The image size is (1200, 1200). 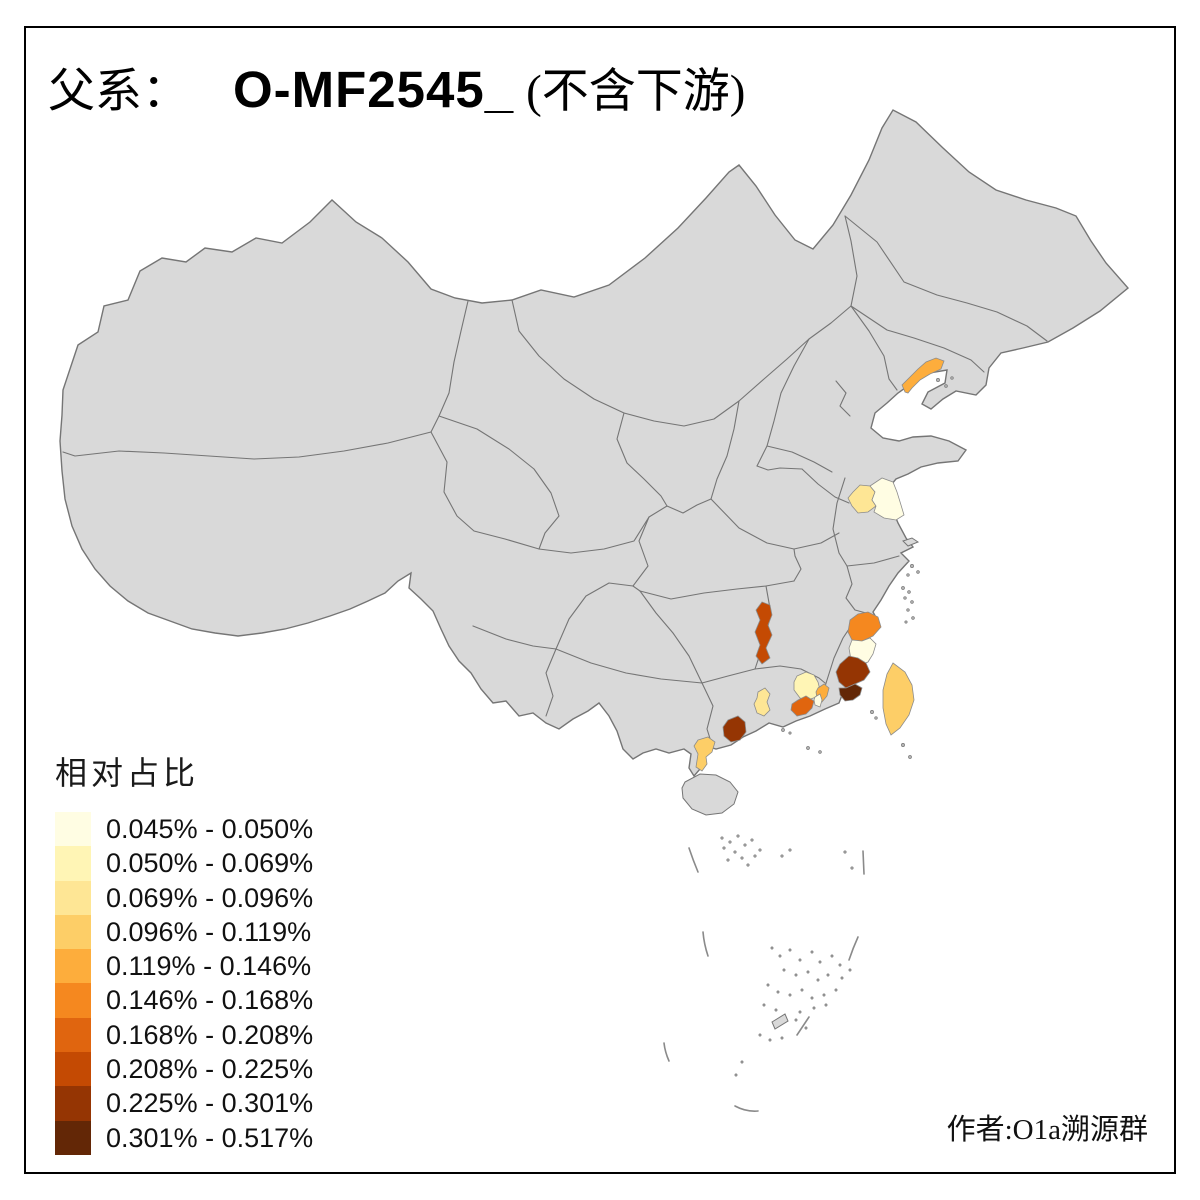 I want to click on chongming-island, so click(x=911, y=542).